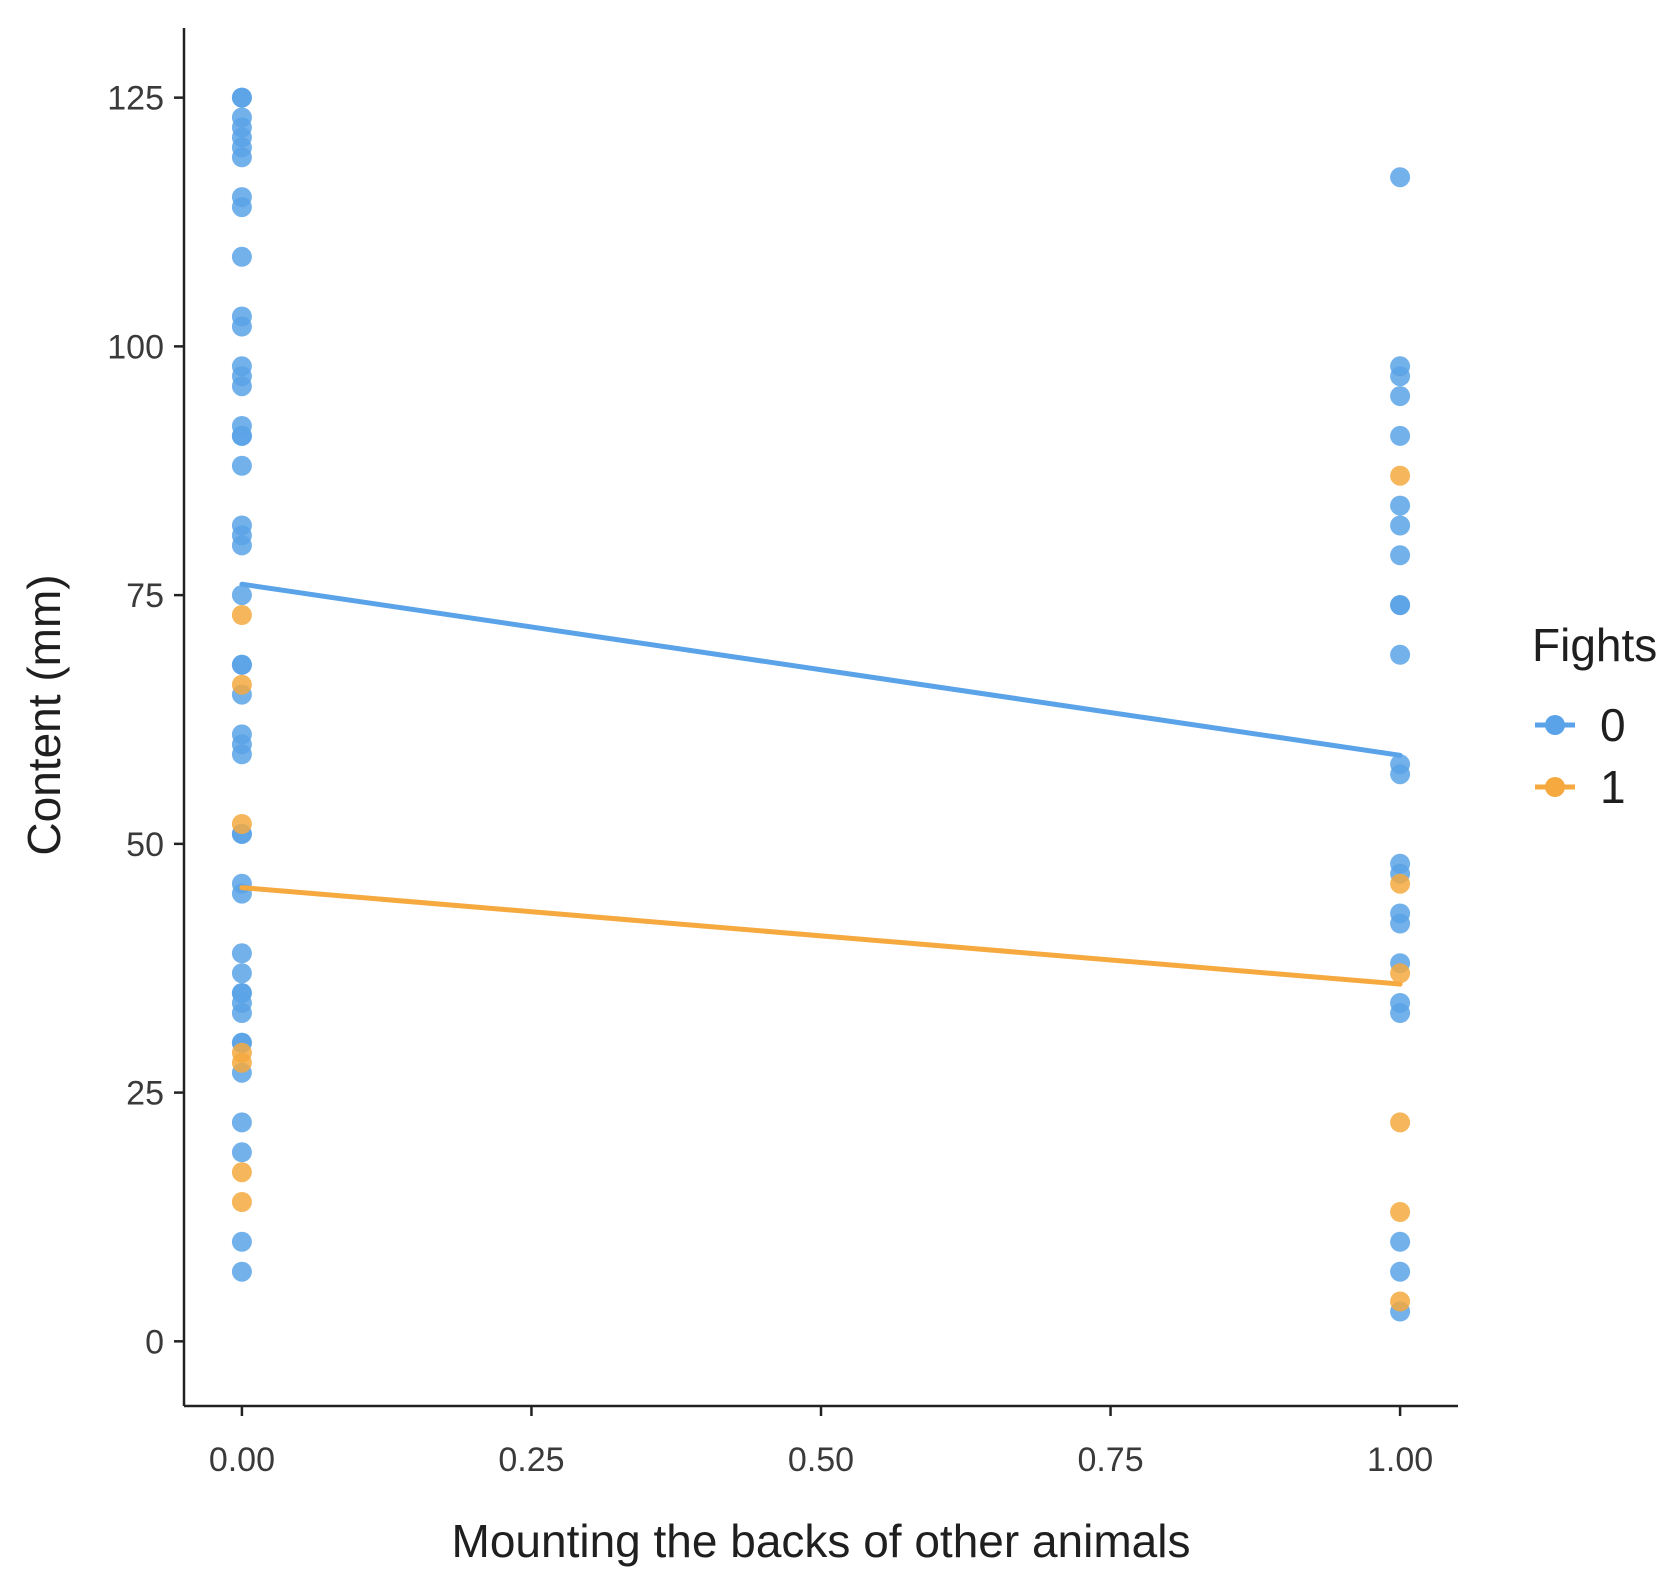  What do you see at coordinates (44, 714) in the screenshot?
I see `y-axis-title: Content (mm)` at bounding box center [44, 714].